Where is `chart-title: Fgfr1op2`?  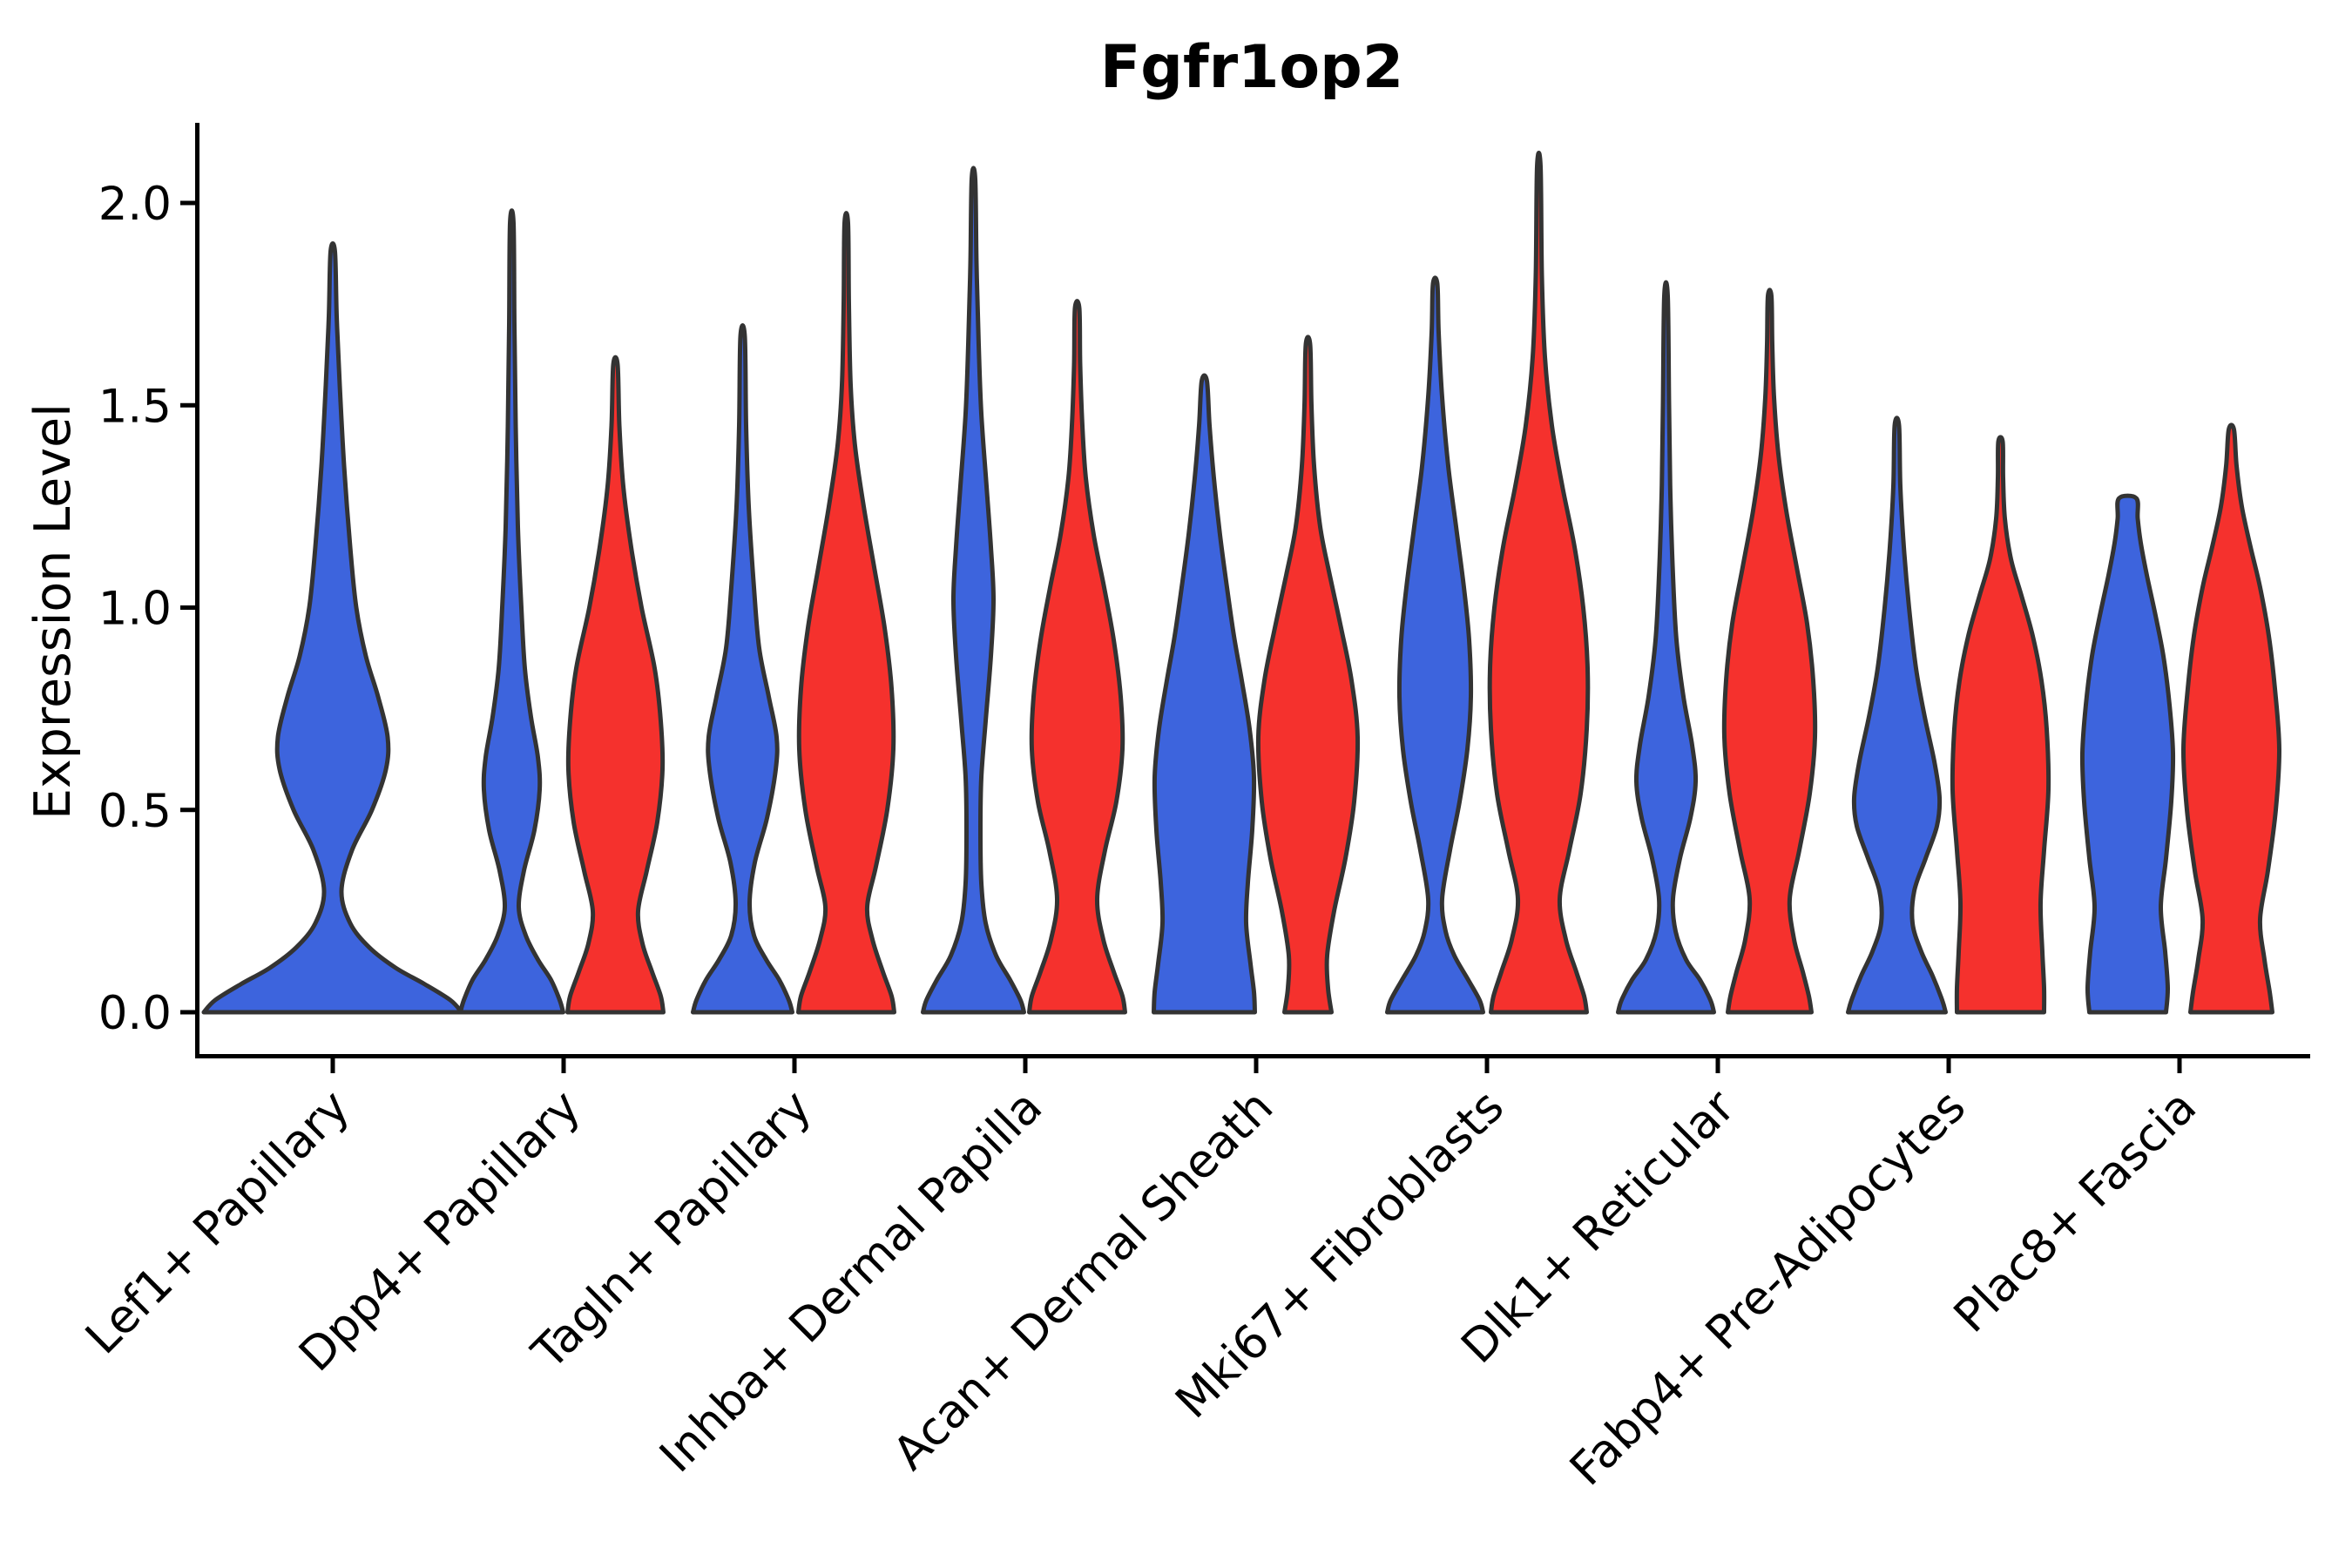 chart-title: Fgfr1op2 is located at coordinates (1251, 67).